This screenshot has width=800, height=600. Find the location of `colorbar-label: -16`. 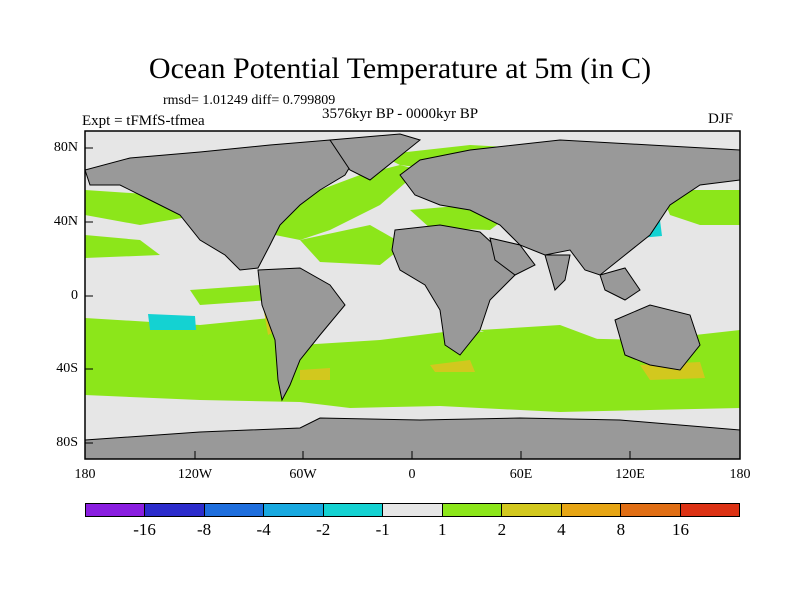

colorbar-label: -16 is located at coordinates (144, 529).